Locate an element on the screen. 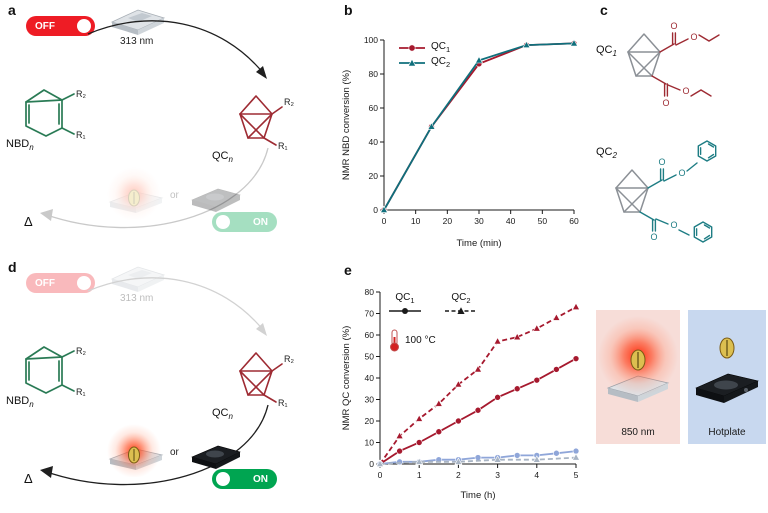  nir-glow-photo is located at coordinates (638, 359).